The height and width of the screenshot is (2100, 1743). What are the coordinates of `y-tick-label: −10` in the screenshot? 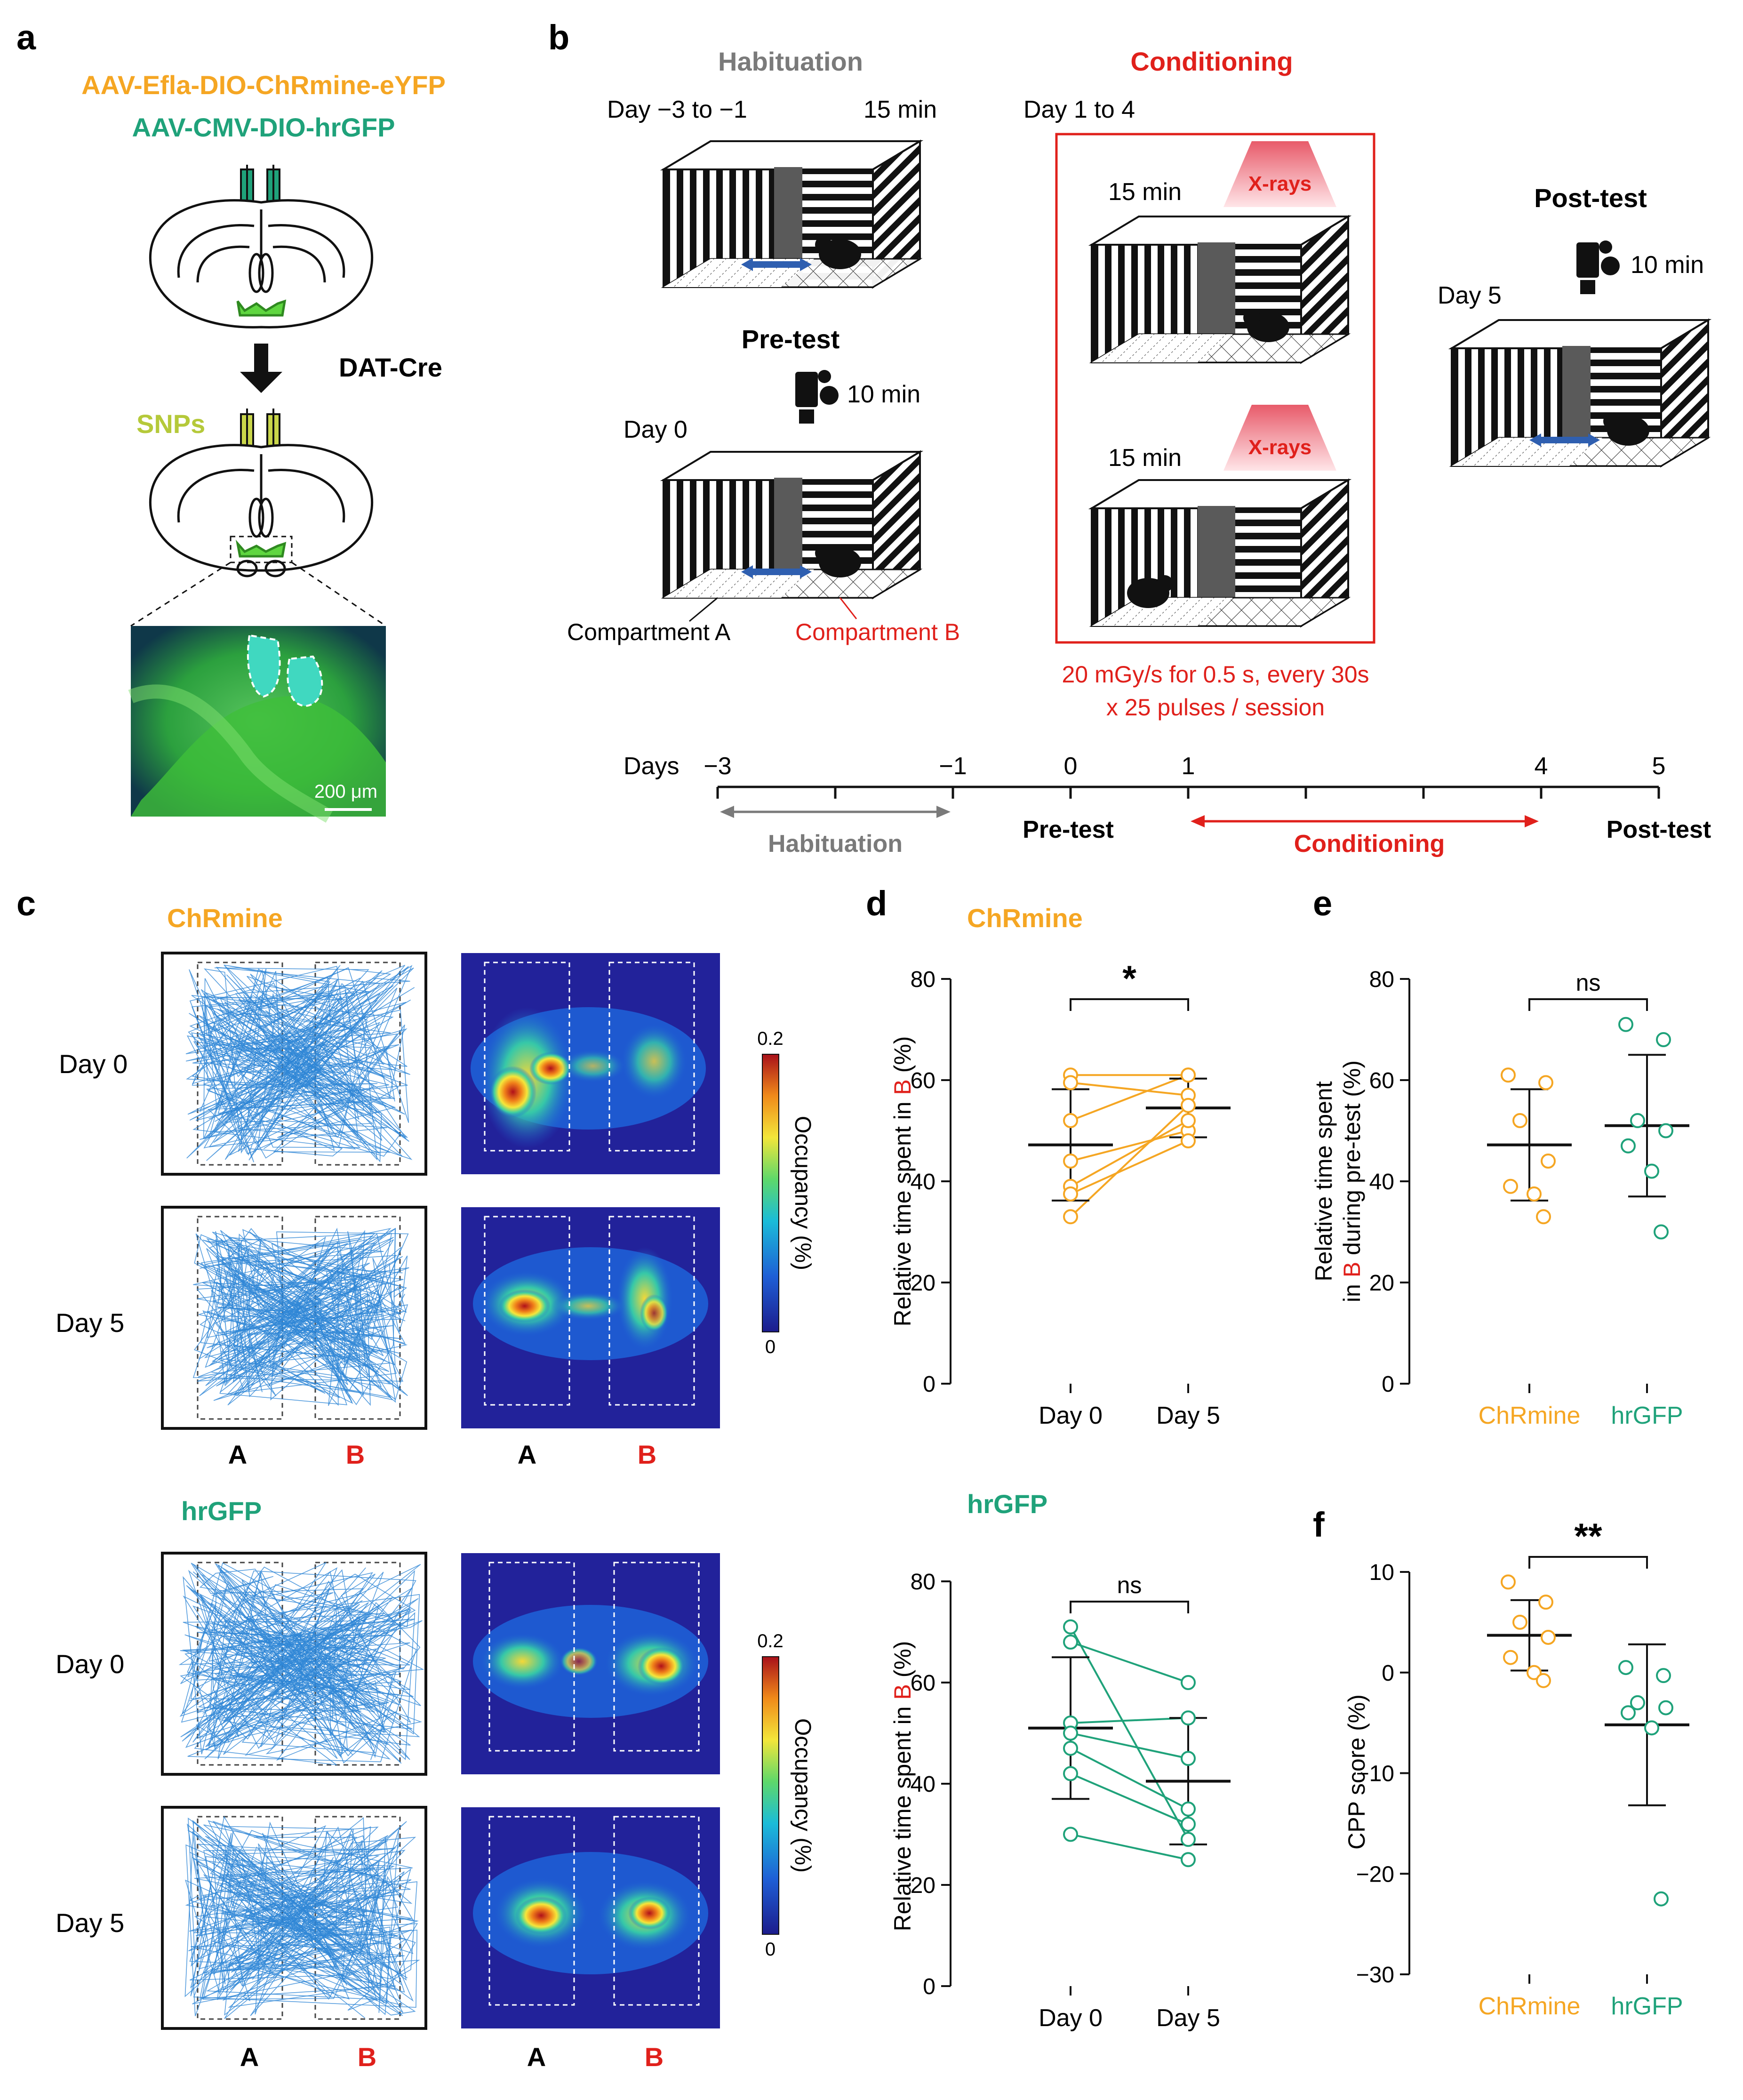 It's located at (1375, 1774).